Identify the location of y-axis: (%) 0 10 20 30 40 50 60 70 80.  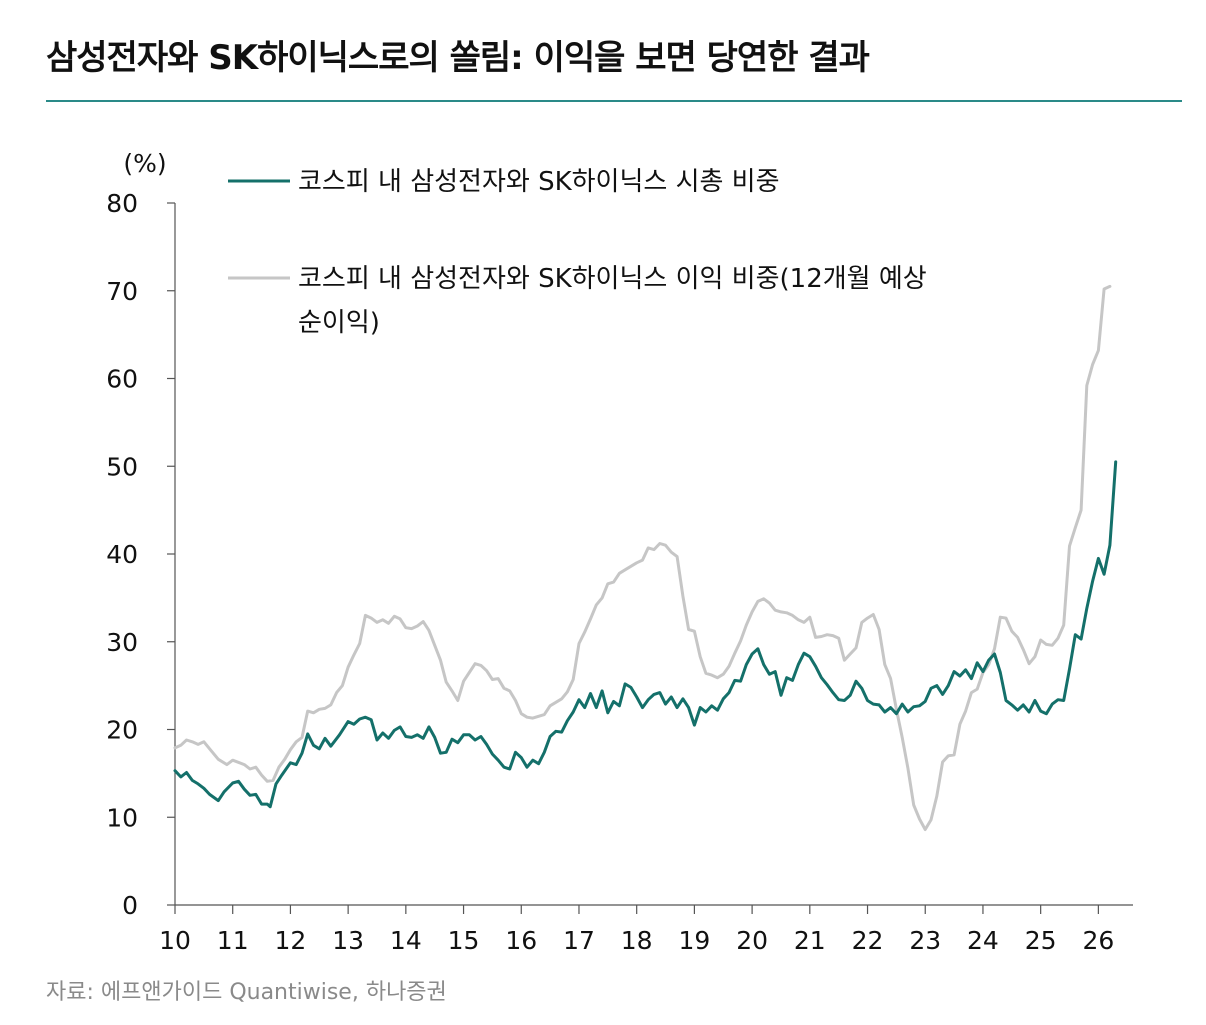
(141, 534).